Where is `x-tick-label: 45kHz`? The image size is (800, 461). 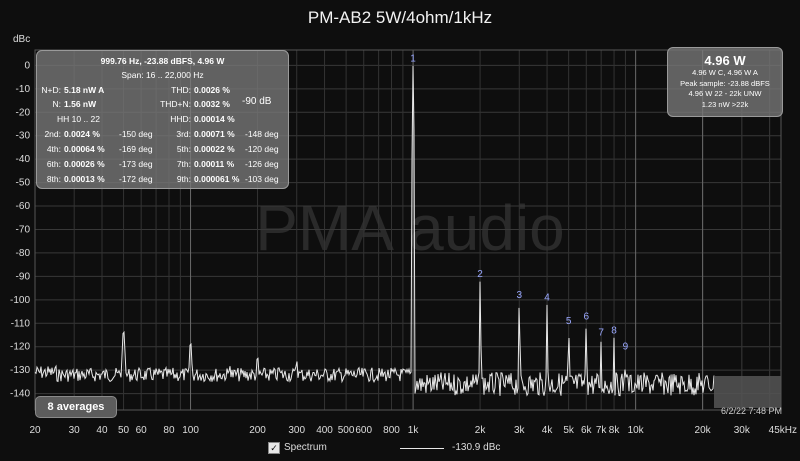
x-tick-label: 45kHz is located at coordinates (783, 430).